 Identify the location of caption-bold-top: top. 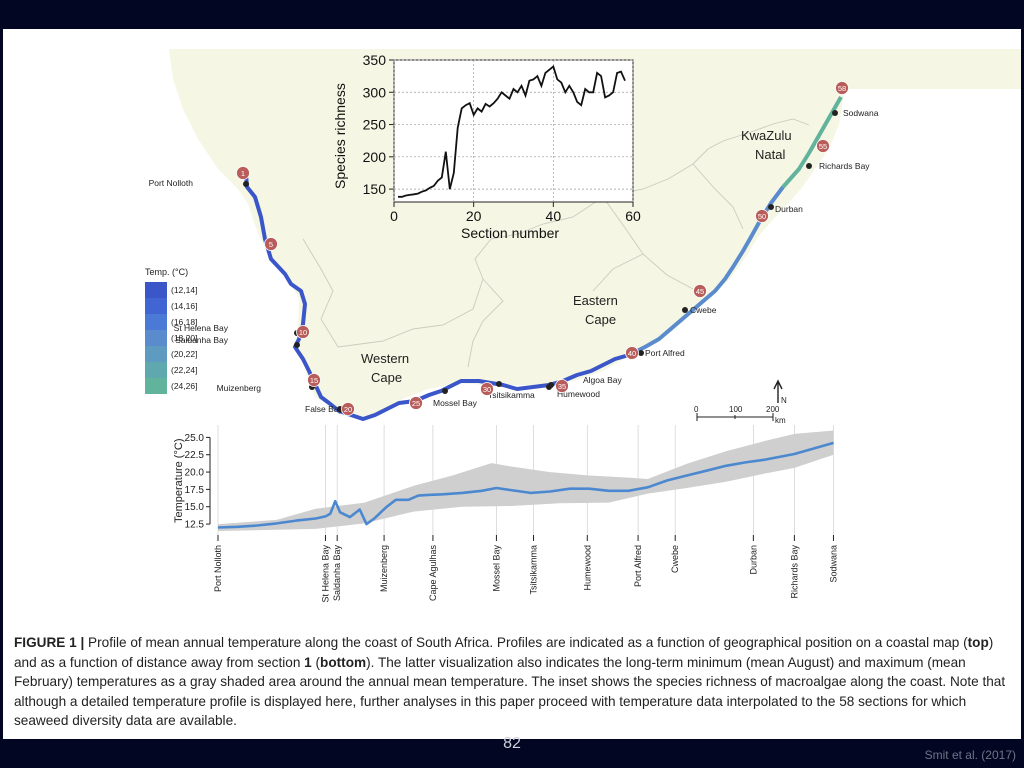
(978, 642).